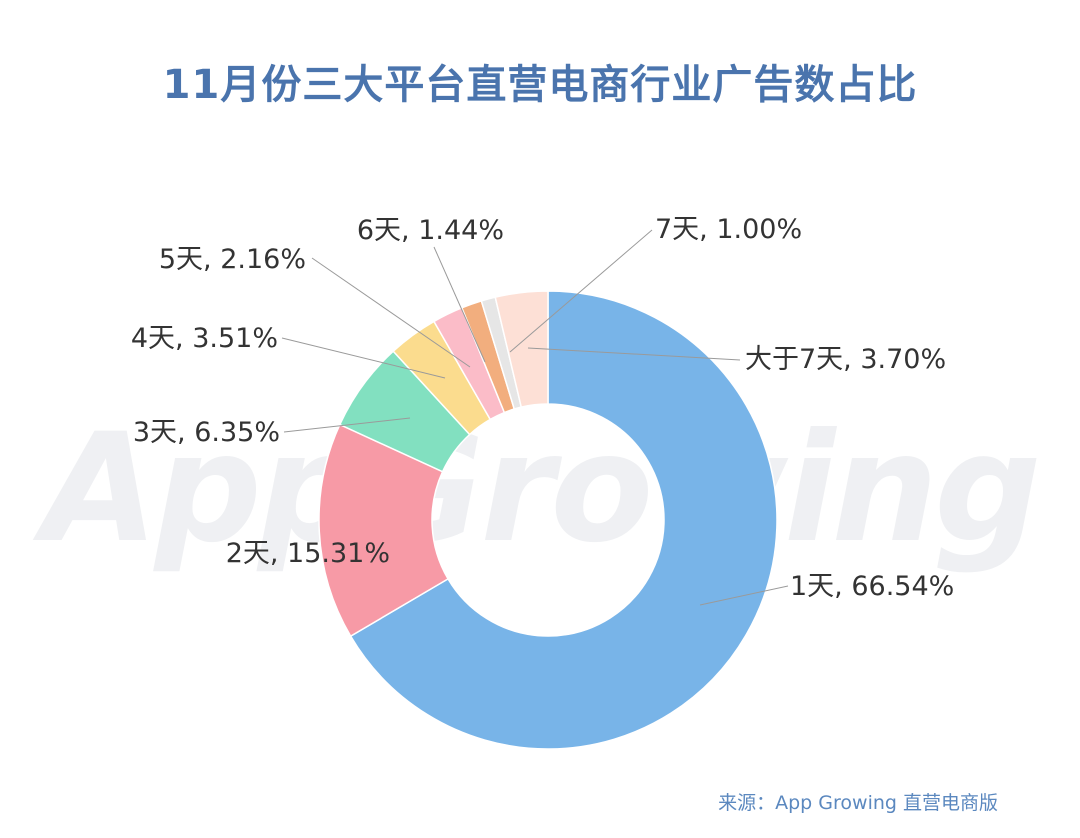  What do you see at coordinates (744, 595) in the screenshot?
I see `leader-line-1天` at bounding box center [744, 595].